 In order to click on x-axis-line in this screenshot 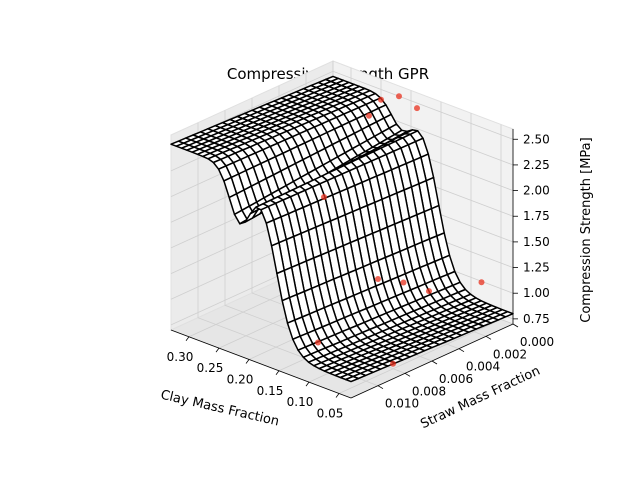, I will do `click(261, 364)`.